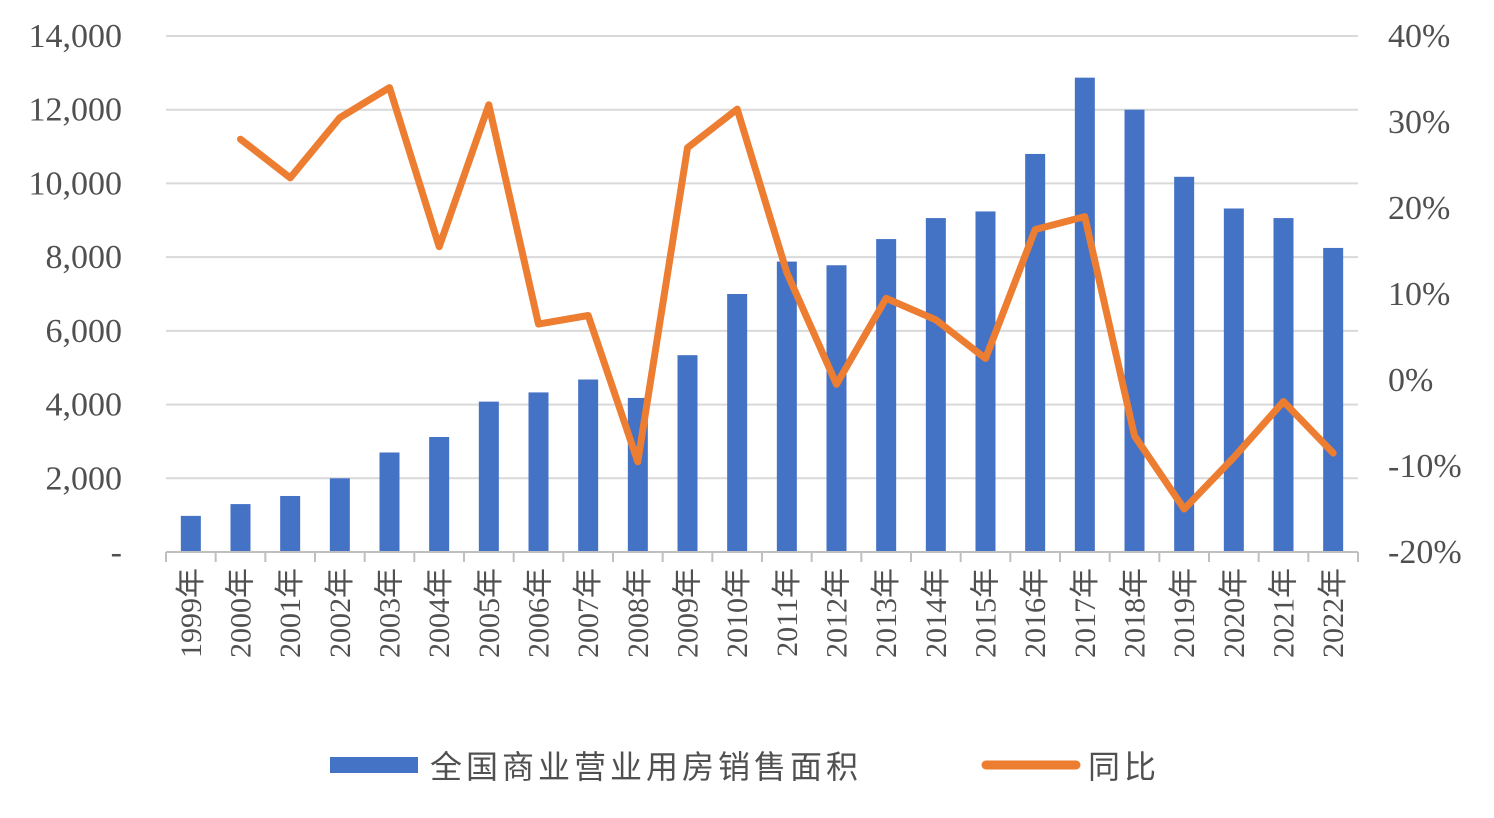  Describe the element at coordinates (1035, 613) in the screenshot. I see `x-tick-label: 2016年` at that location.